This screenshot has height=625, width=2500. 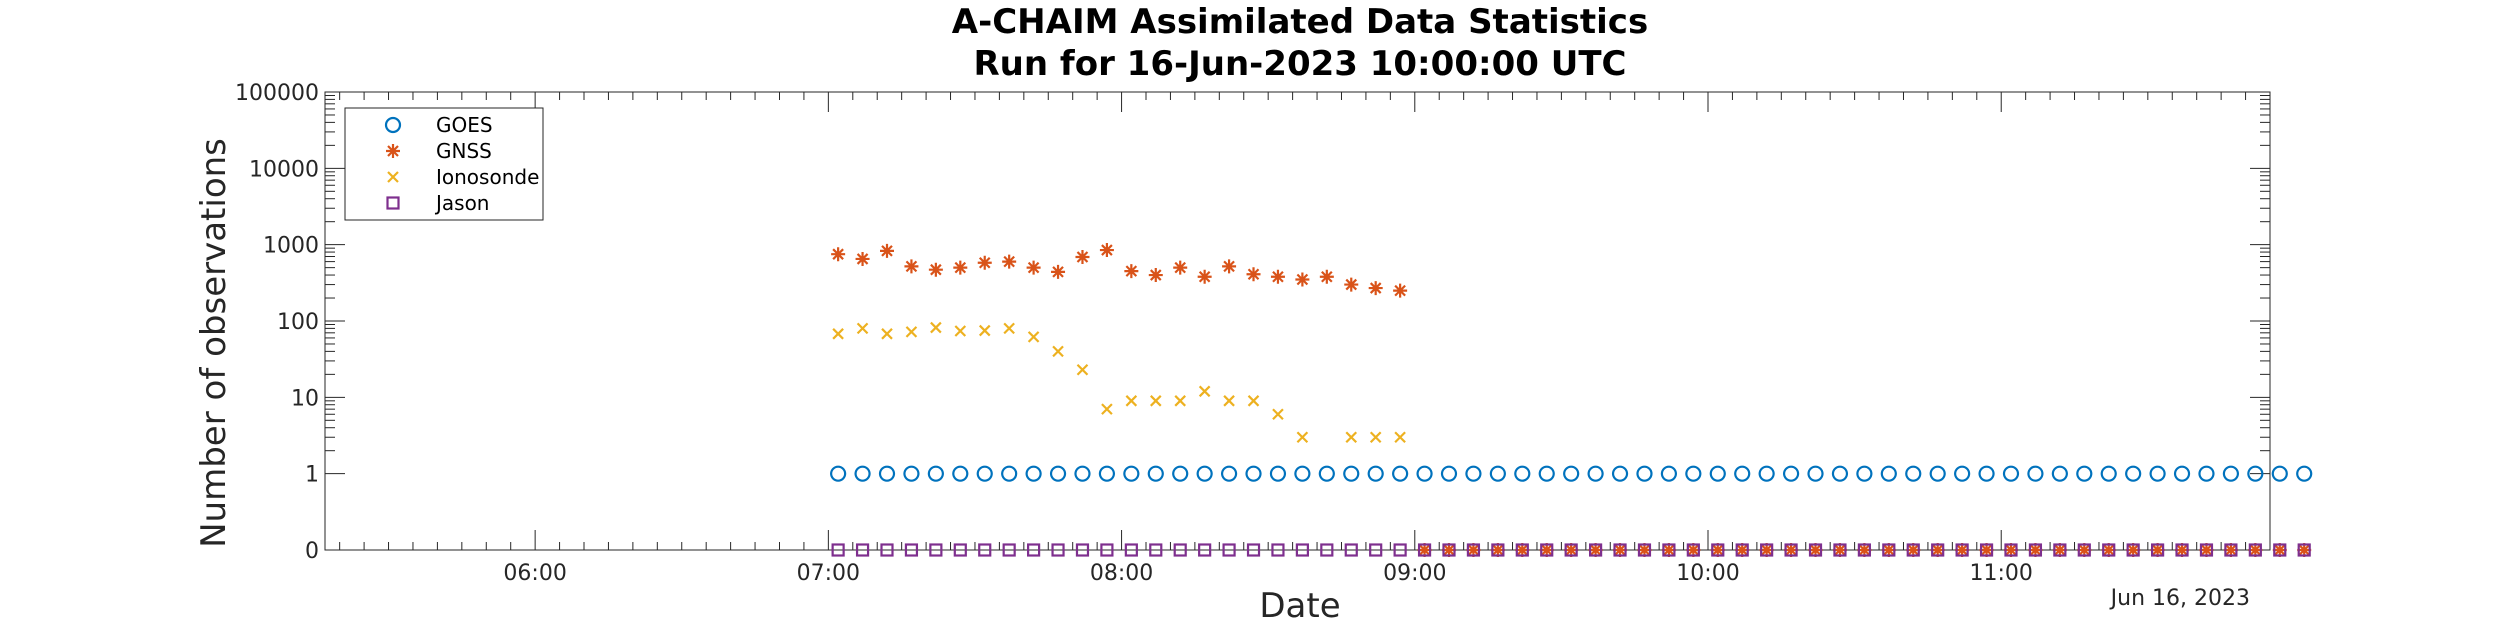 What do you see at coordinates (393, 151) in the screenshot?
I see `legend-marker-gnss` at bounding box center [393, 151].